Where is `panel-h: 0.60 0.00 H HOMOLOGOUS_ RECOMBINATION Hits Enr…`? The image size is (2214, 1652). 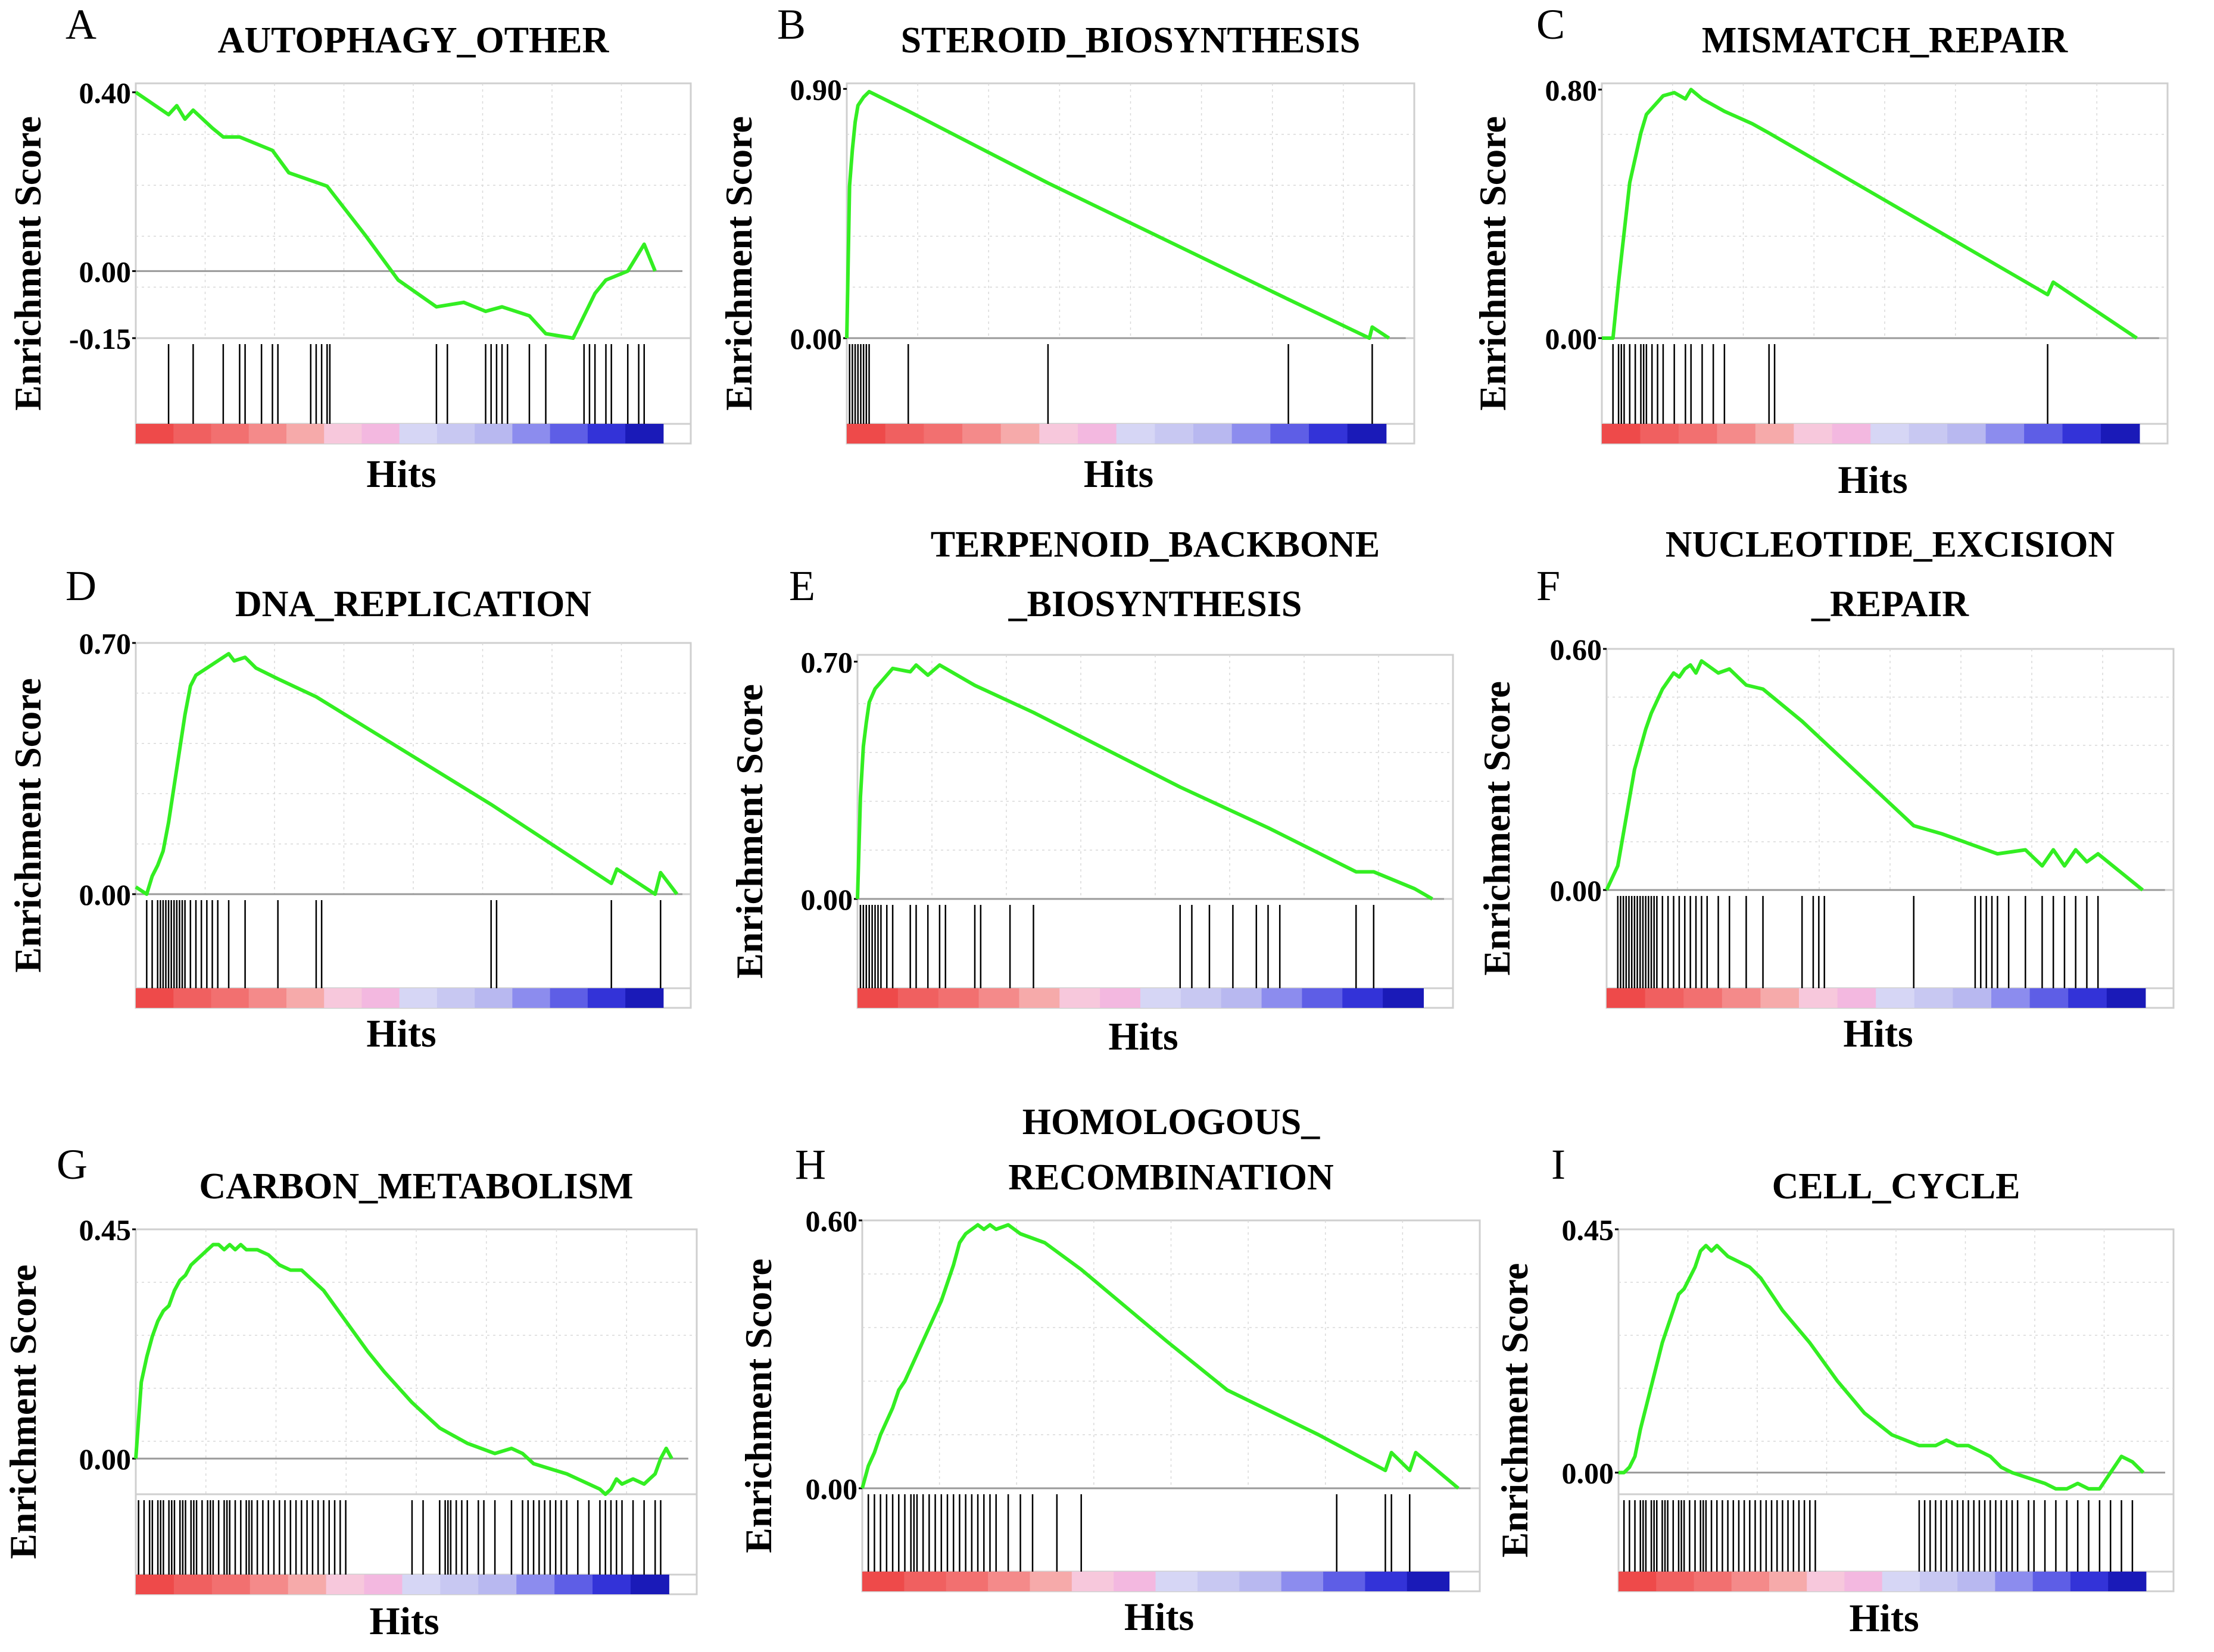 panel-h: 0.60 0.00 H HOMOLOGOUS_ RECOMBINATION Hits Enr… is located at coordinates (1109, 1370).